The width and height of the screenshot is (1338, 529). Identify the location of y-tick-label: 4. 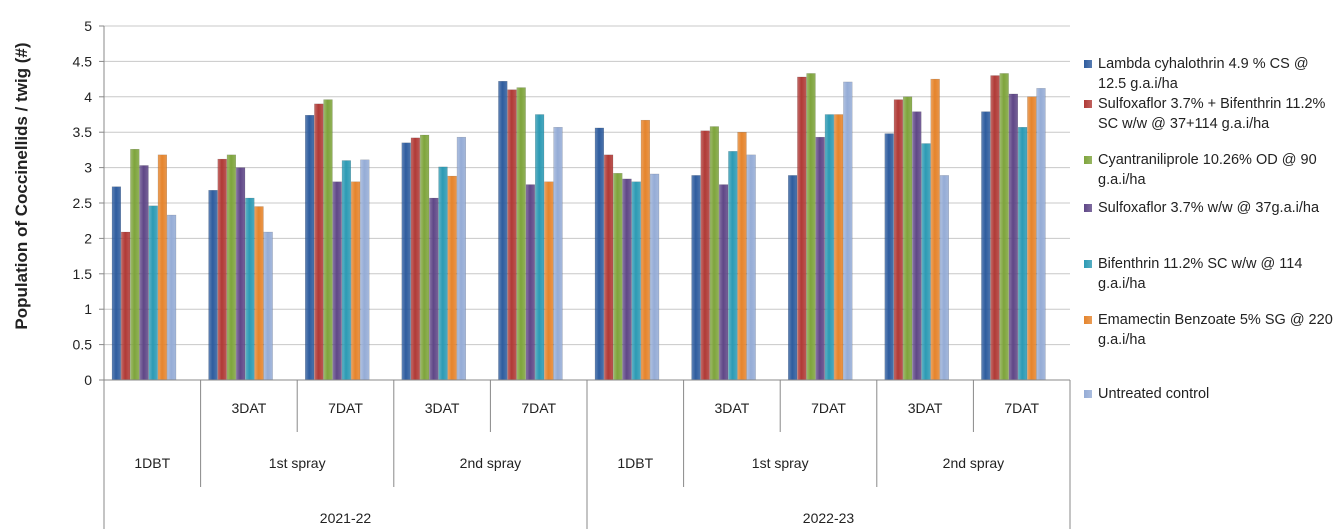
(88, 97).